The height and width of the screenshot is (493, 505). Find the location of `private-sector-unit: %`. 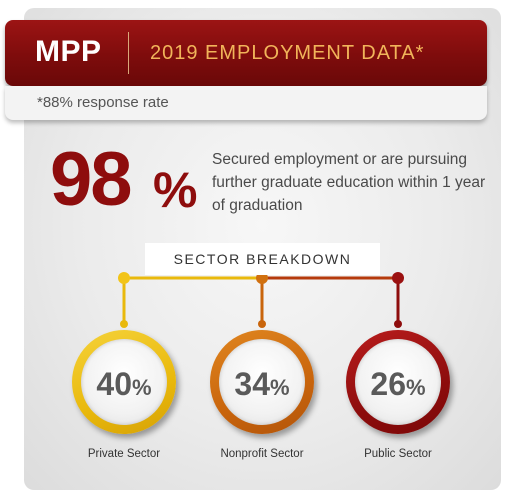

private-sector-unit: % is located at coordinates (142, 387).